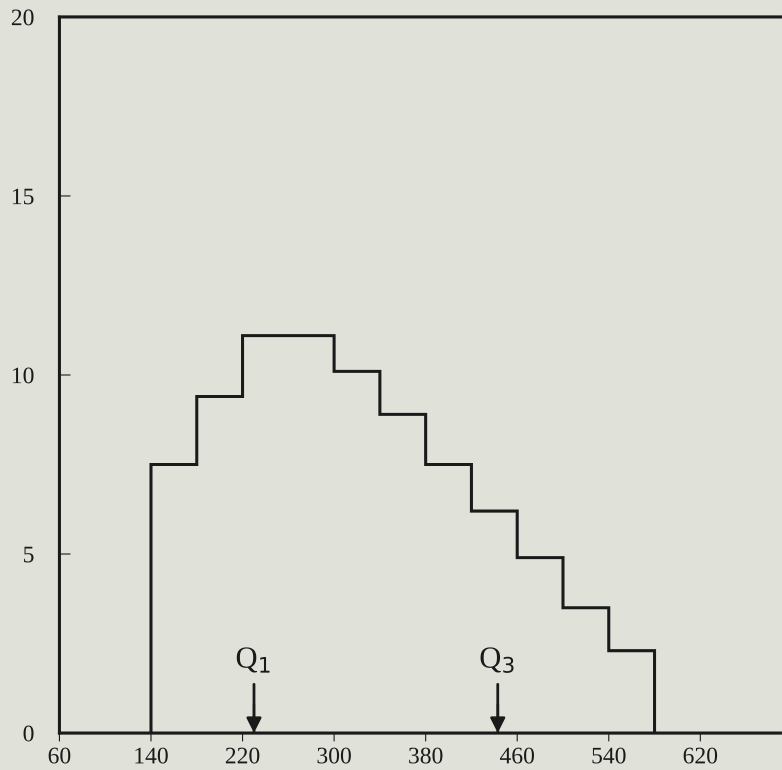 The height and width of the screenshot is (770, 782). I want to click on x-tick-label: 620, so click(701, 756).